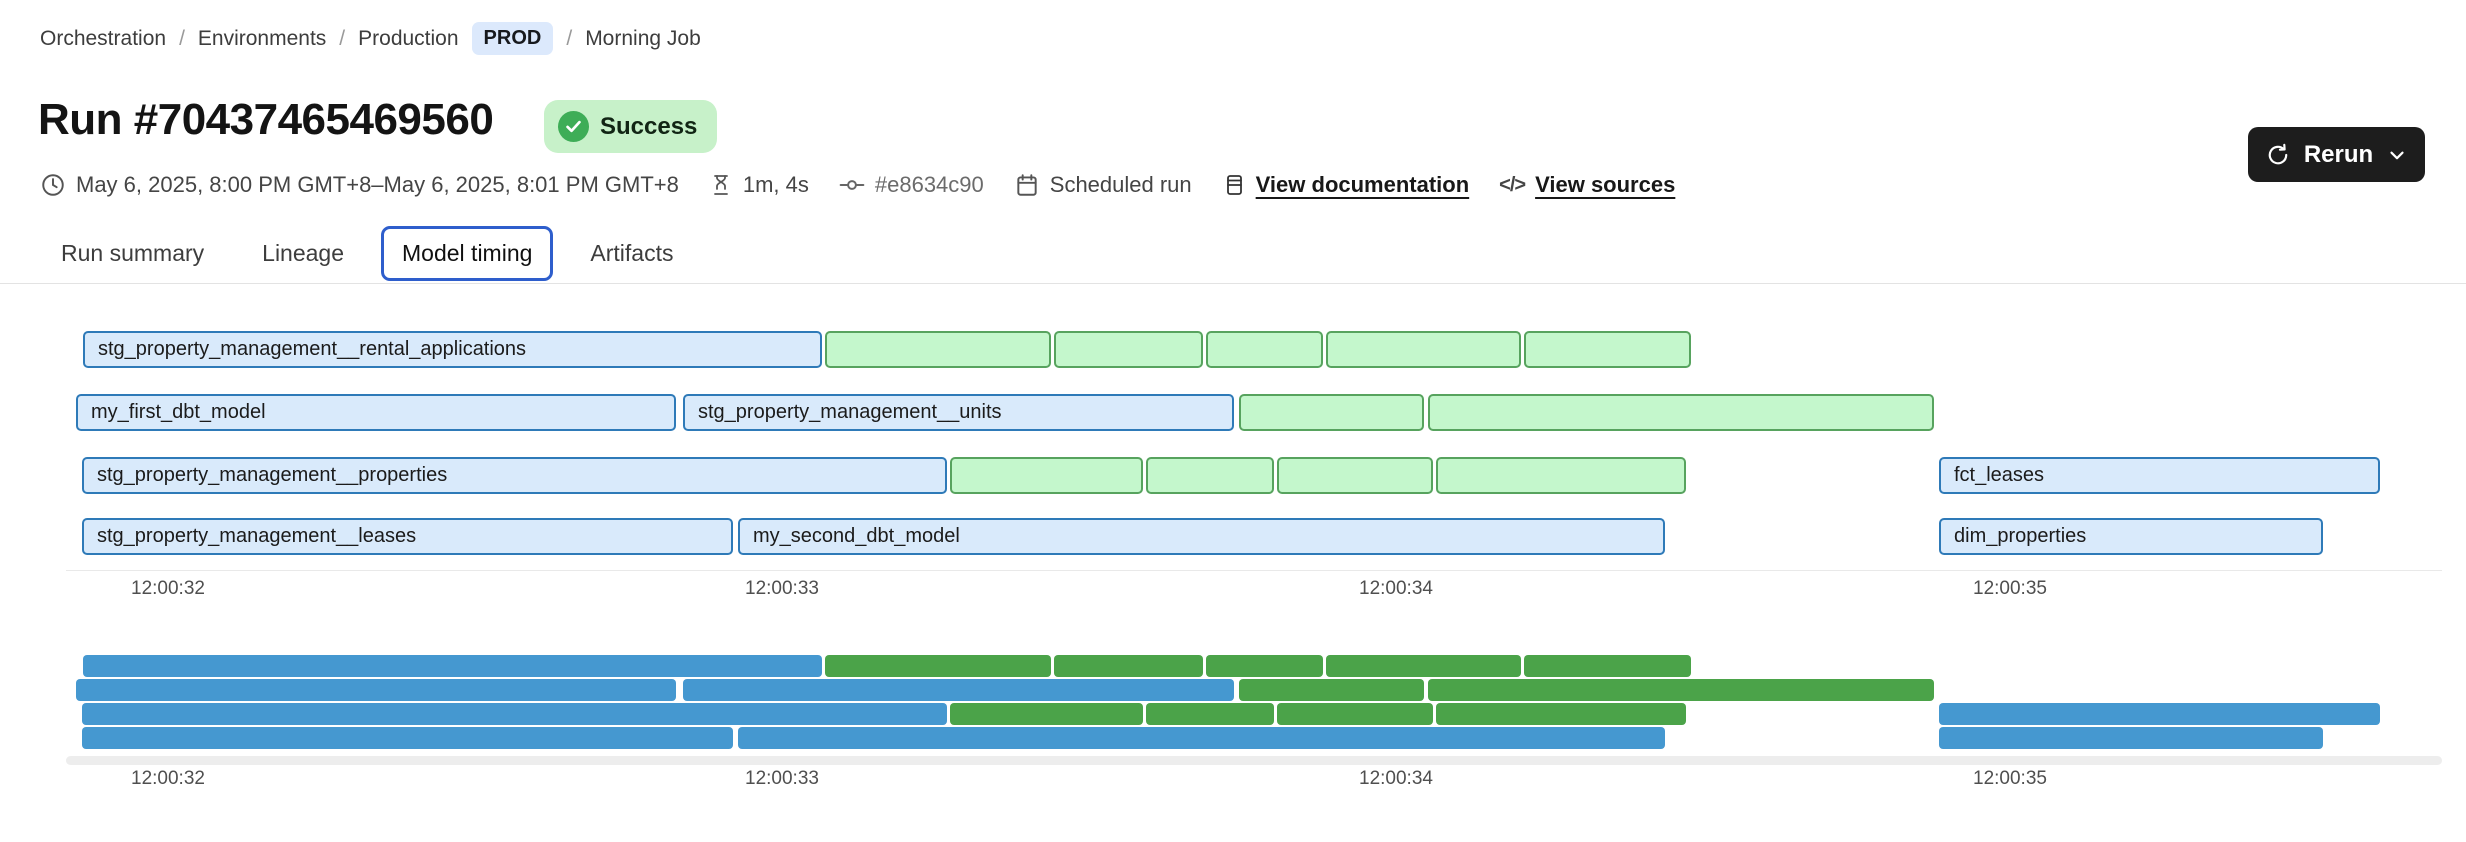  What do you see at coordinates (643, 38) in the screenshot?
I see `breadcrumb-morning-job: Morning Job` at bounding box center [643, 38].